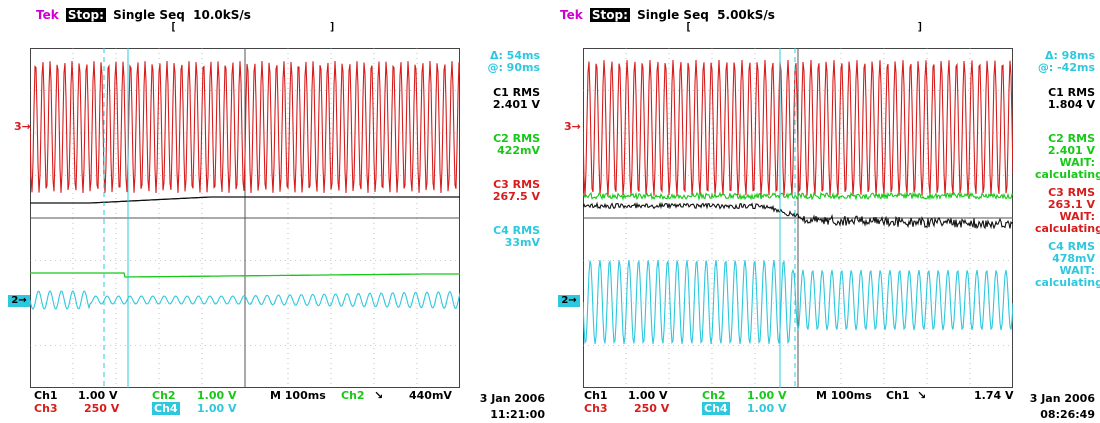 The image size is (1100, 423). Describe the element at coordinates (490, 191) in the screenshot. I see `c3-rms: C3 RMS 267.5 V` at that location.